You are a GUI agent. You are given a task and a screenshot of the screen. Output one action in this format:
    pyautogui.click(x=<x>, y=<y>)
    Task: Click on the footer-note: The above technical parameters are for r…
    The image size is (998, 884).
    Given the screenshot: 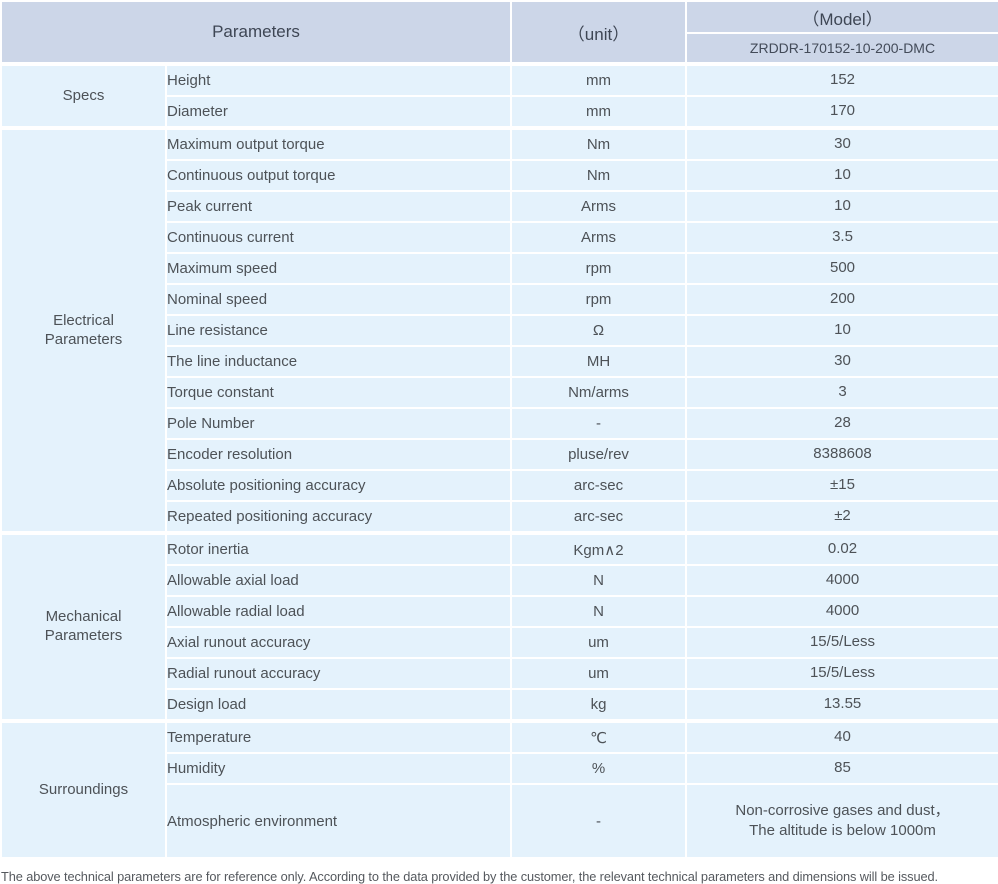 What is the action you would take?
    pyautogui.click(x=469, y=876)
    